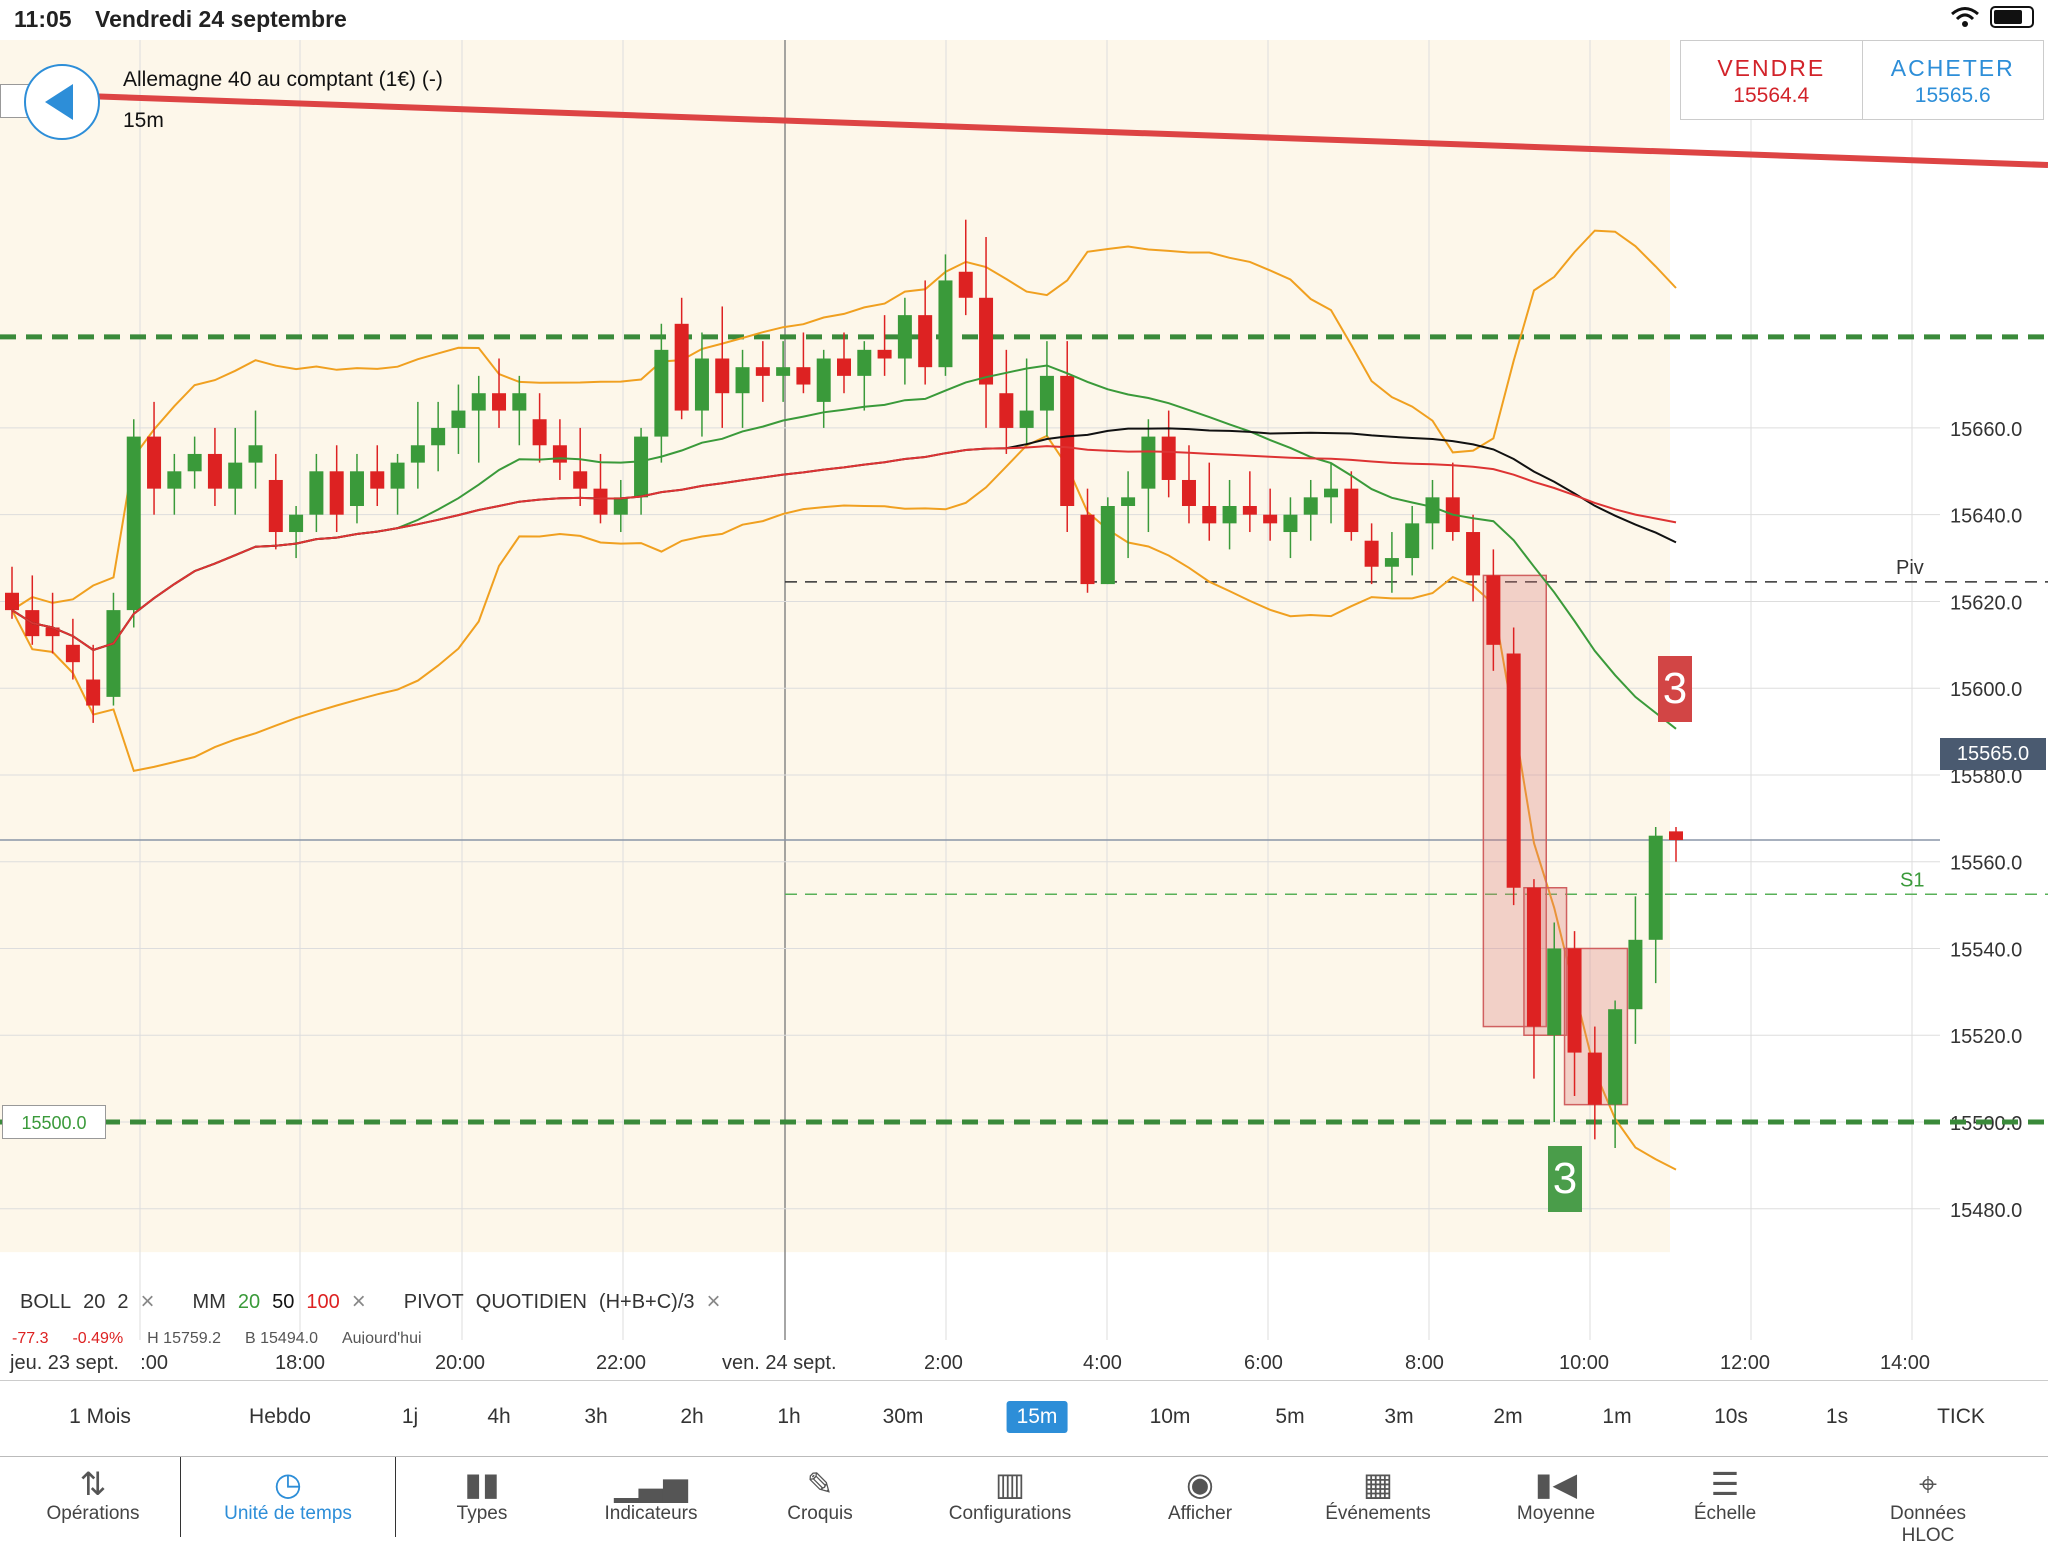 The image size is (2048, 1547). Describe the element at coordinates (1986, 777) in the screenshot. I see `y-tick-label: 15580.0` at that location.